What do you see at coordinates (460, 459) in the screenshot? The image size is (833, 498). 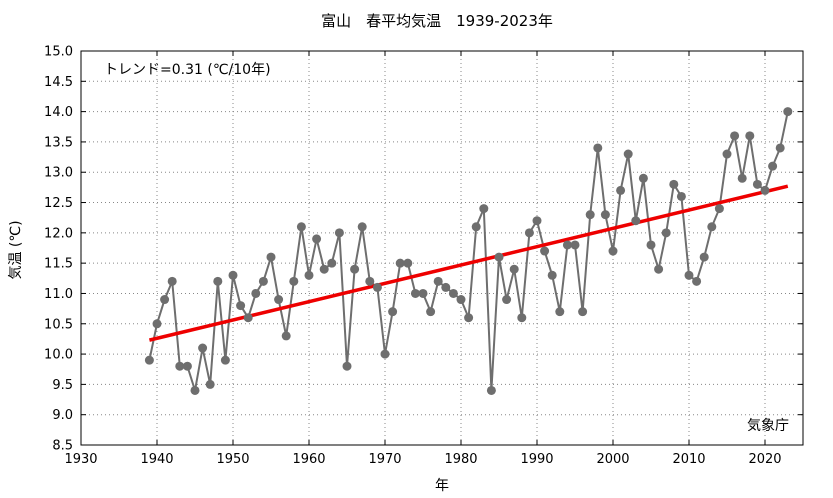 I see `x-tick-label: 1980` at bounding box center [460, 459].